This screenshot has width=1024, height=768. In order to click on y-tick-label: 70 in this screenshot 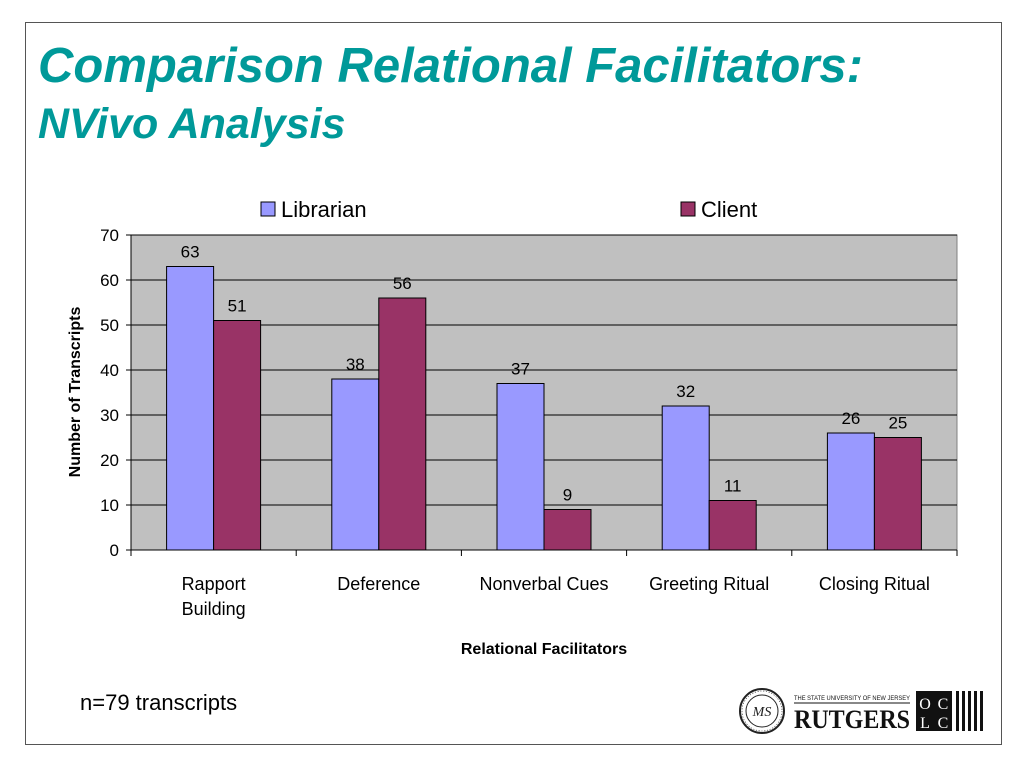, I will do `click(109, 235)`.